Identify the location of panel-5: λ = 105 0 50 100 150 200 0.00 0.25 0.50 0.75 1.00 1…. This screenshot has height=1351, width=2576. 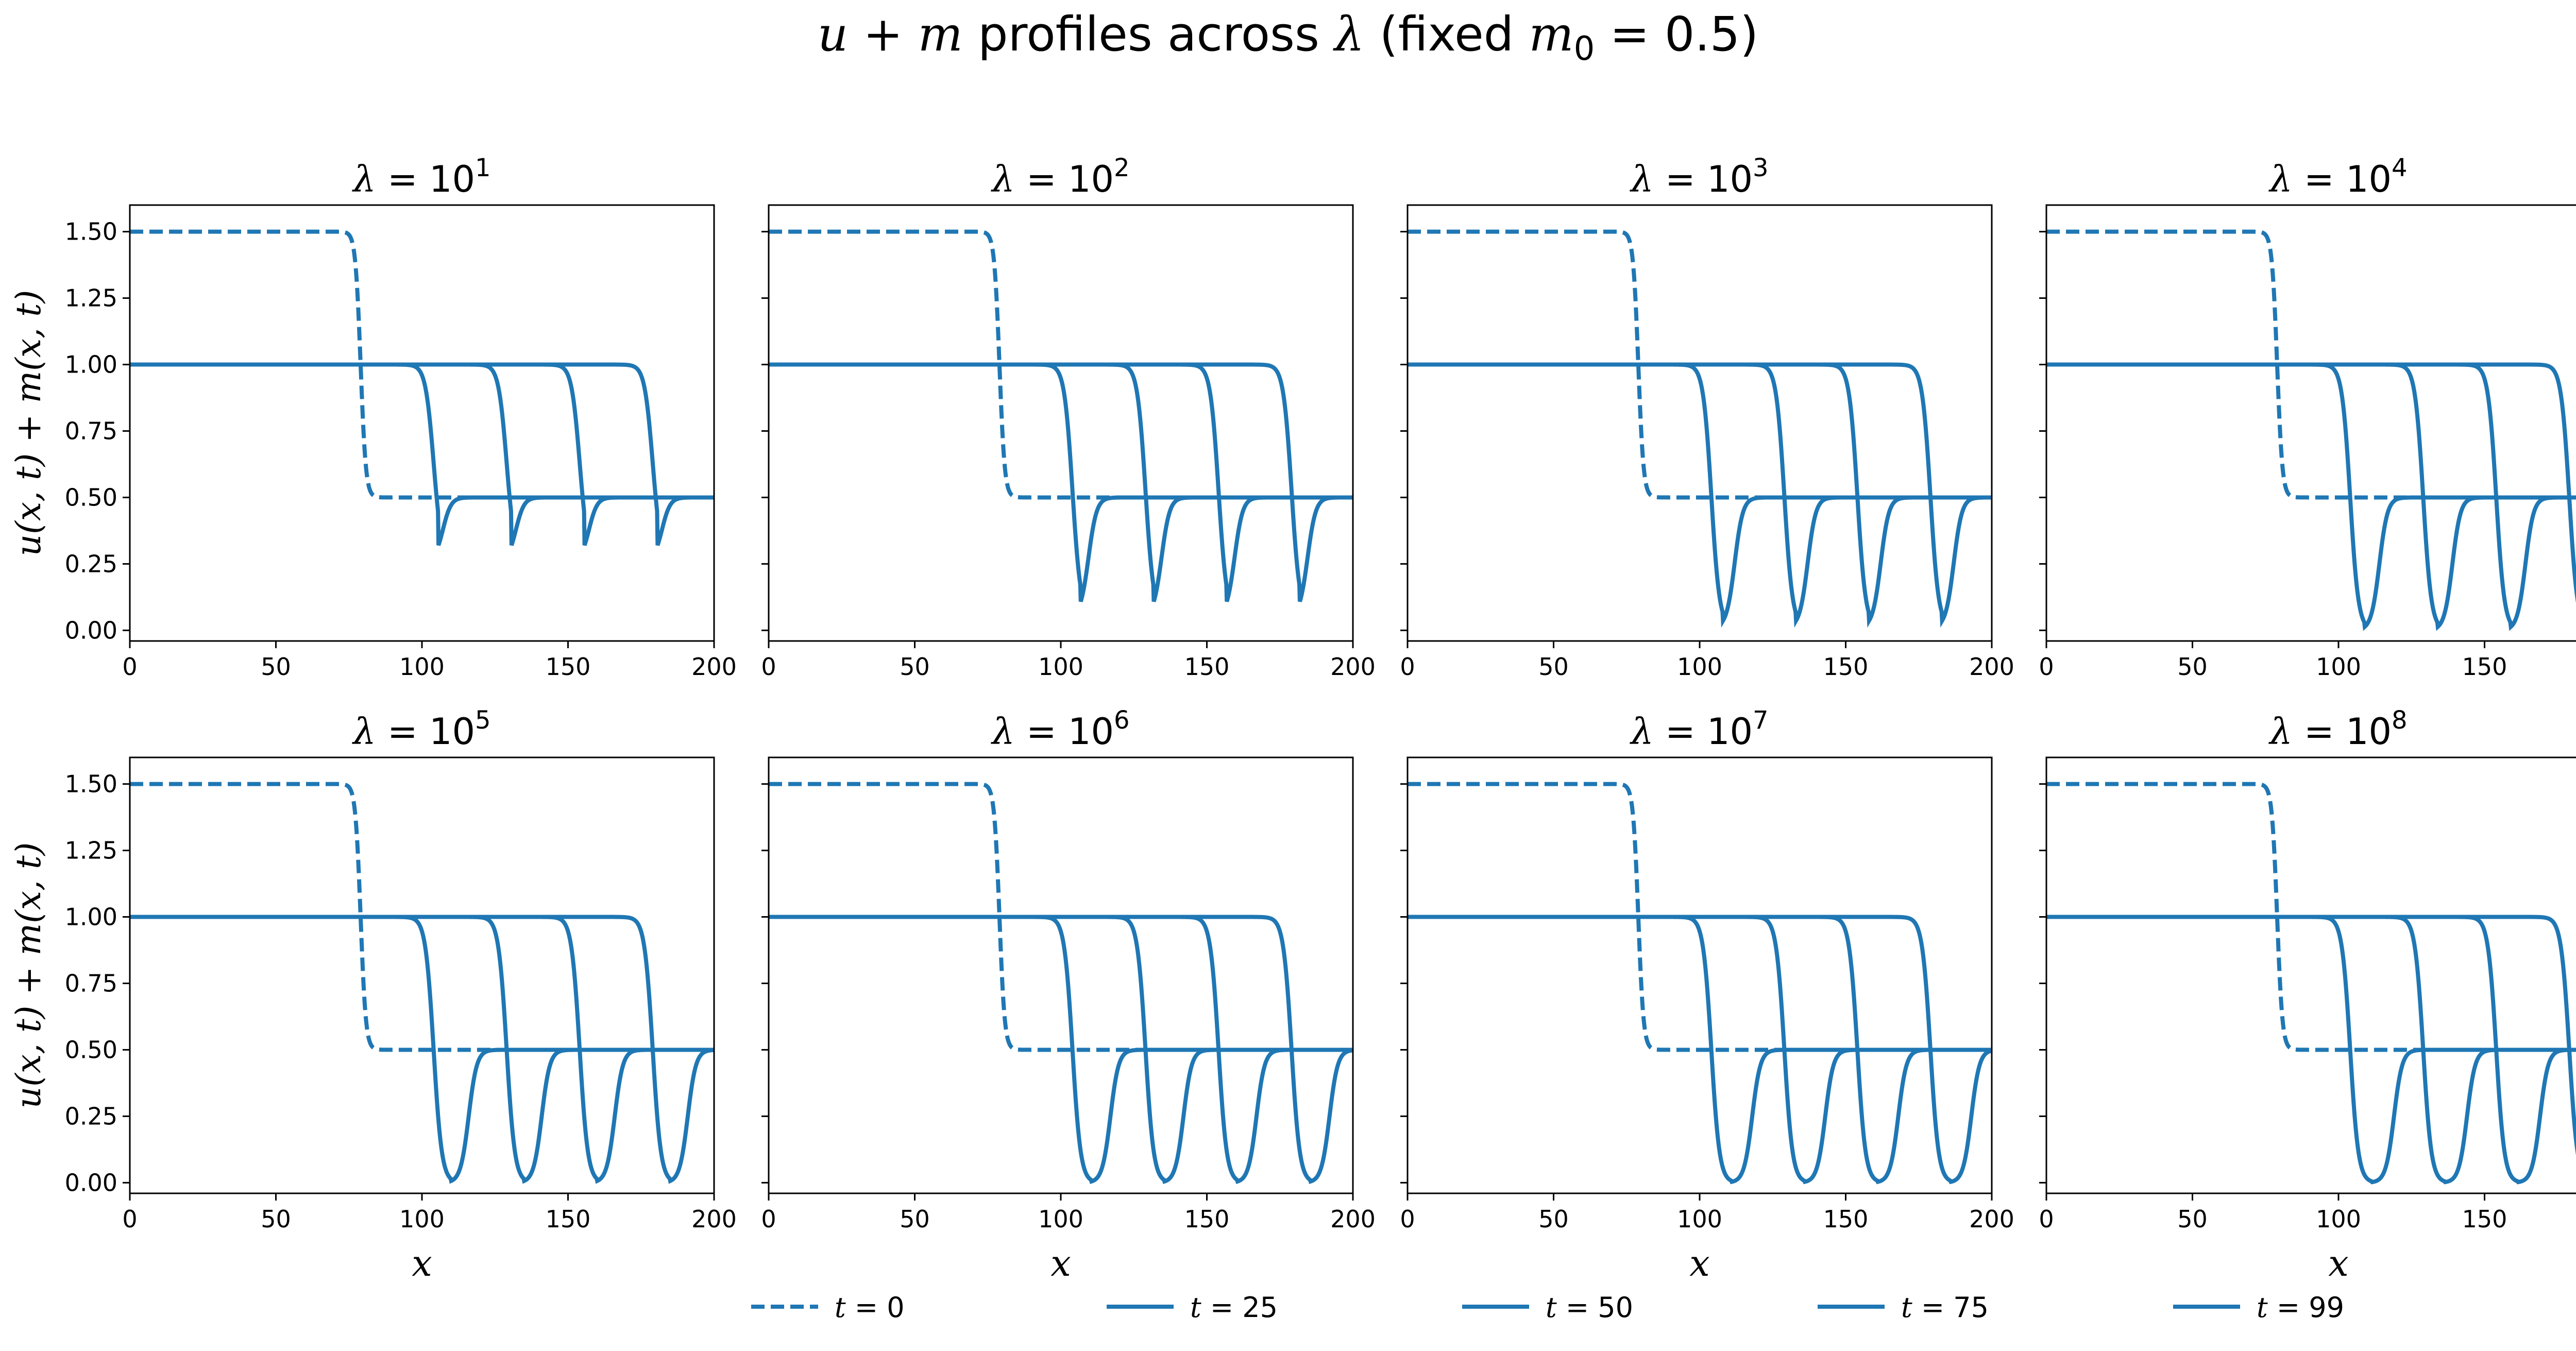
(373, 995).